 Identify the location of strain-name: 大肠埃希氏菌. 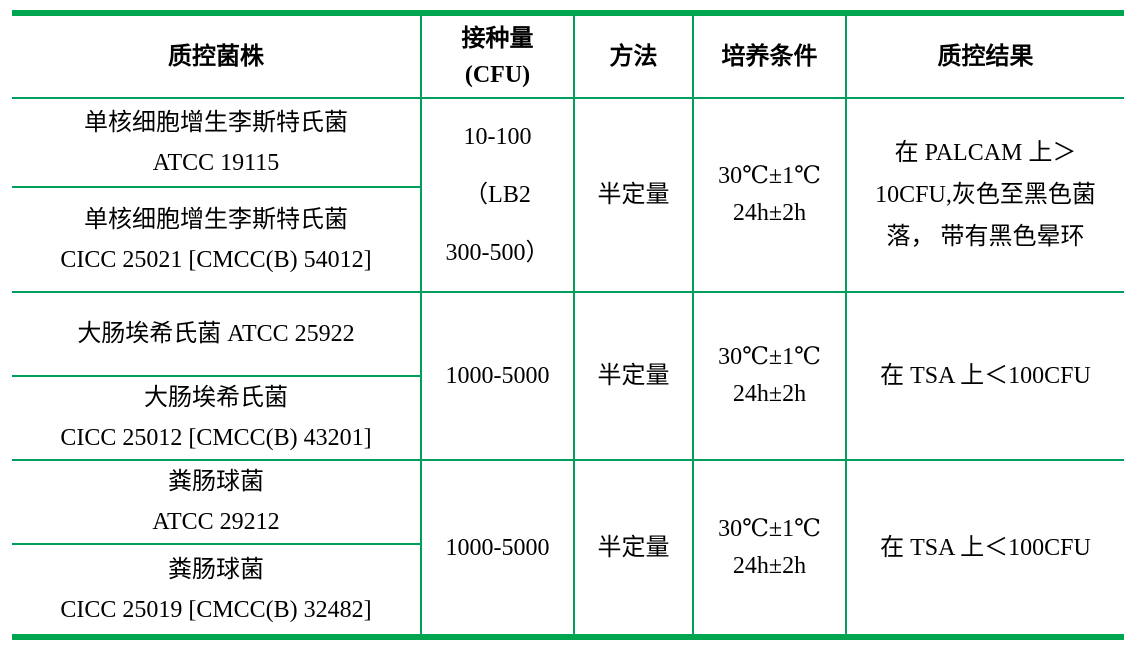
(216, 398).